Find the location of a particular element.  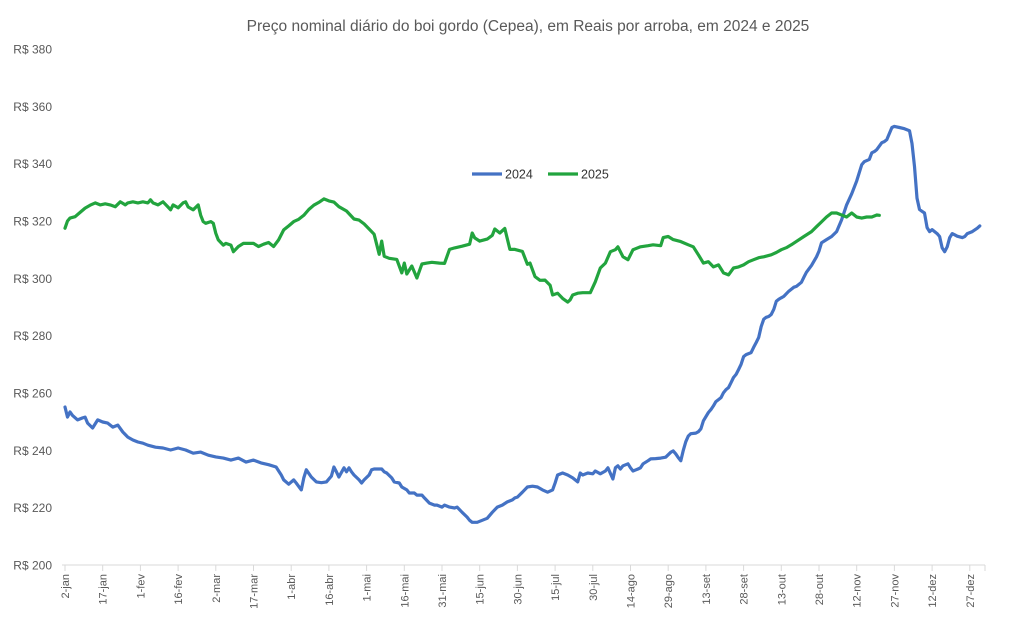

x-axis-label: 27-dez is located at coordinates (971, 591).